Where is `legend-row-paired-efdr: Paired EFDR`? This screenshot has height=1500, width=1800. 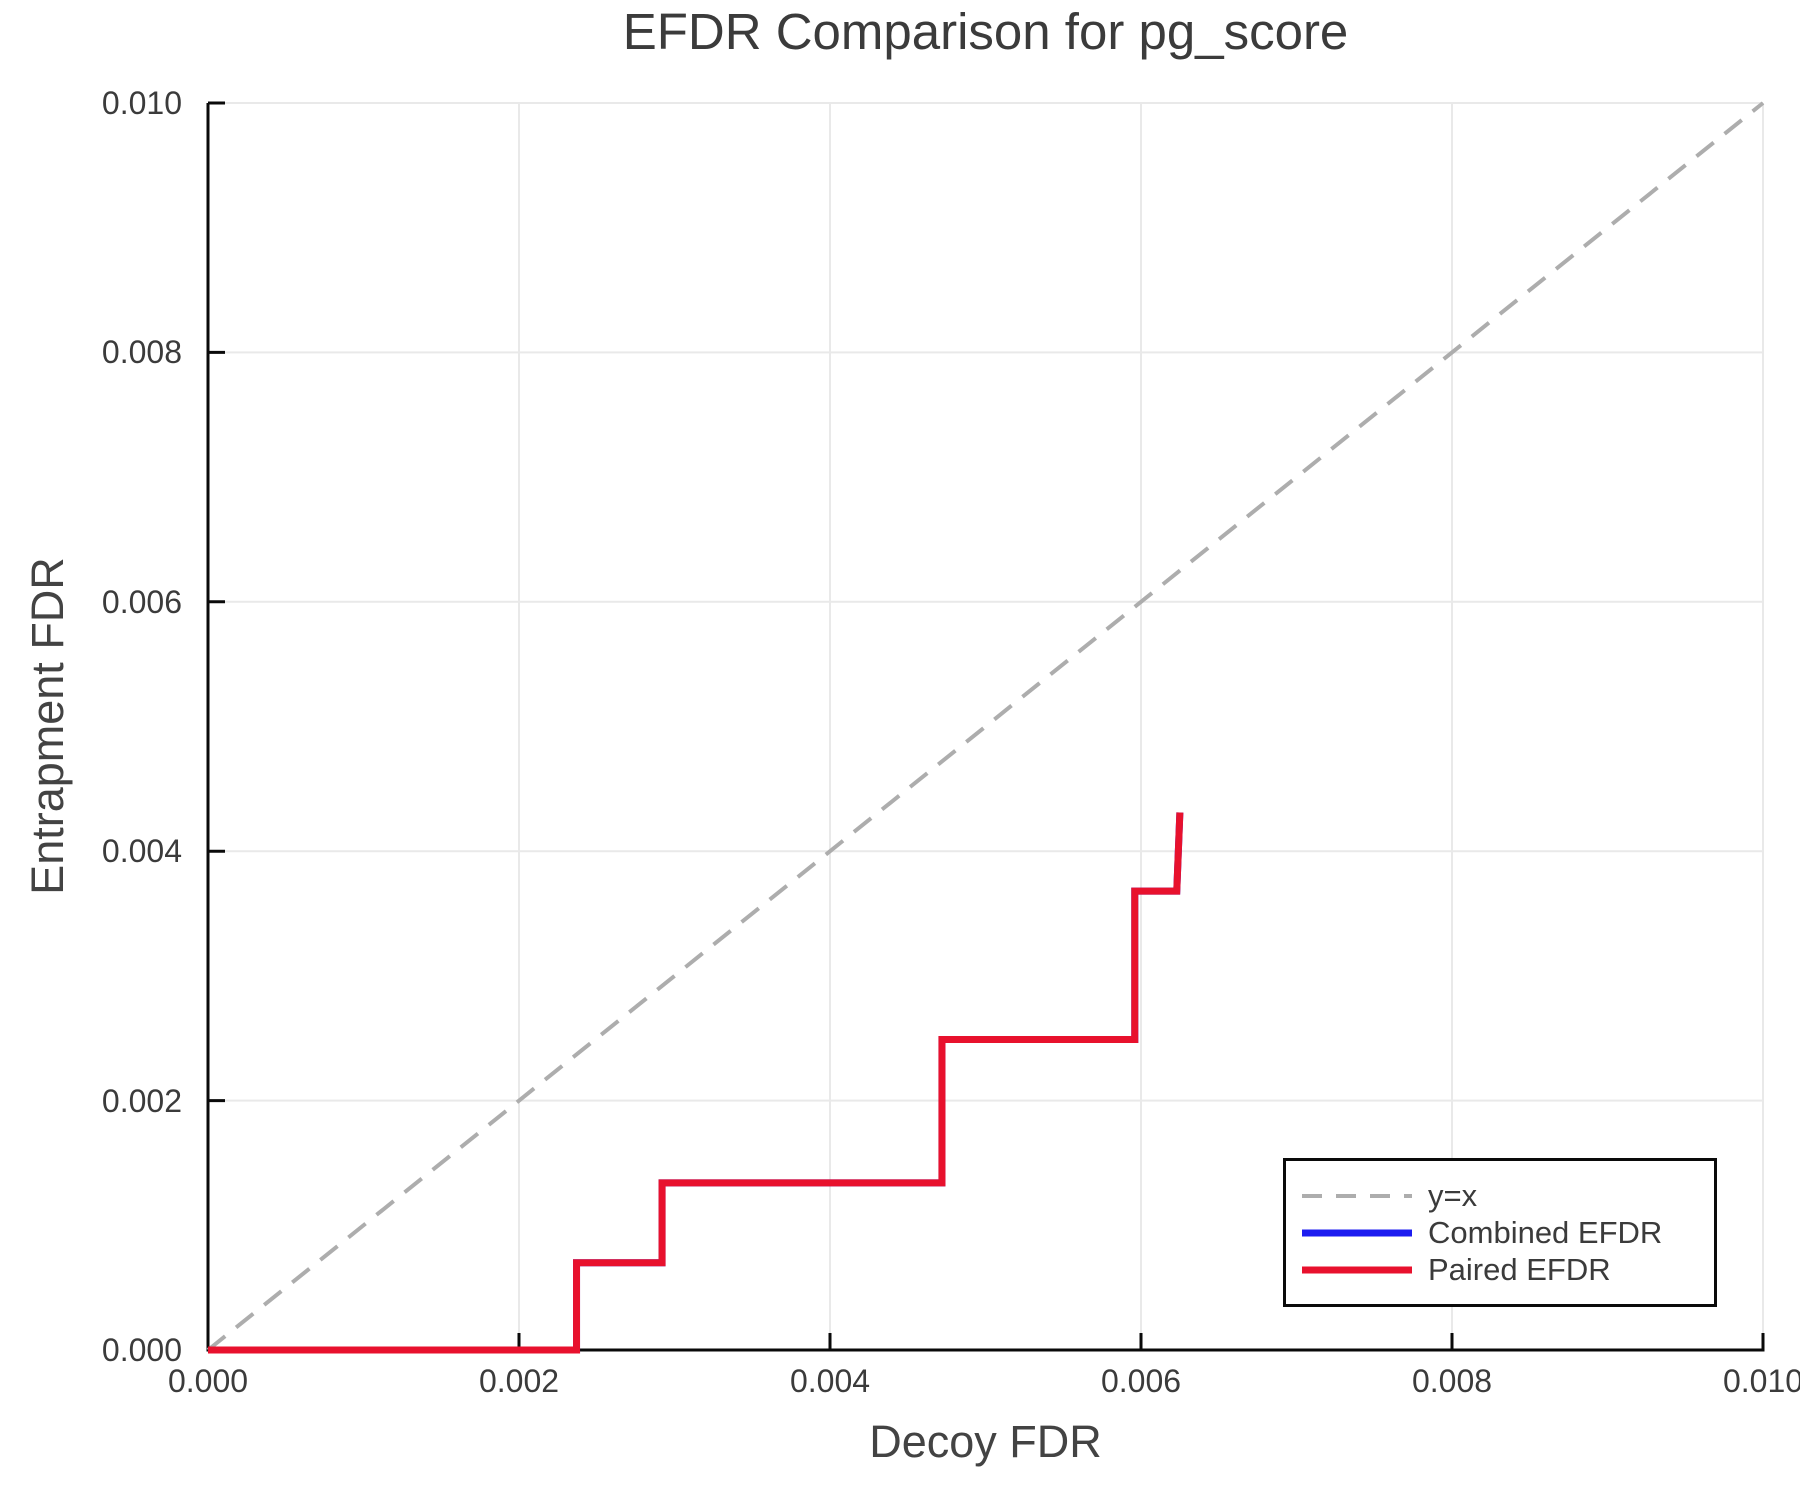 legend-row-paired-efdr: Paired EFDR is located at coordinates (1508, 1269).